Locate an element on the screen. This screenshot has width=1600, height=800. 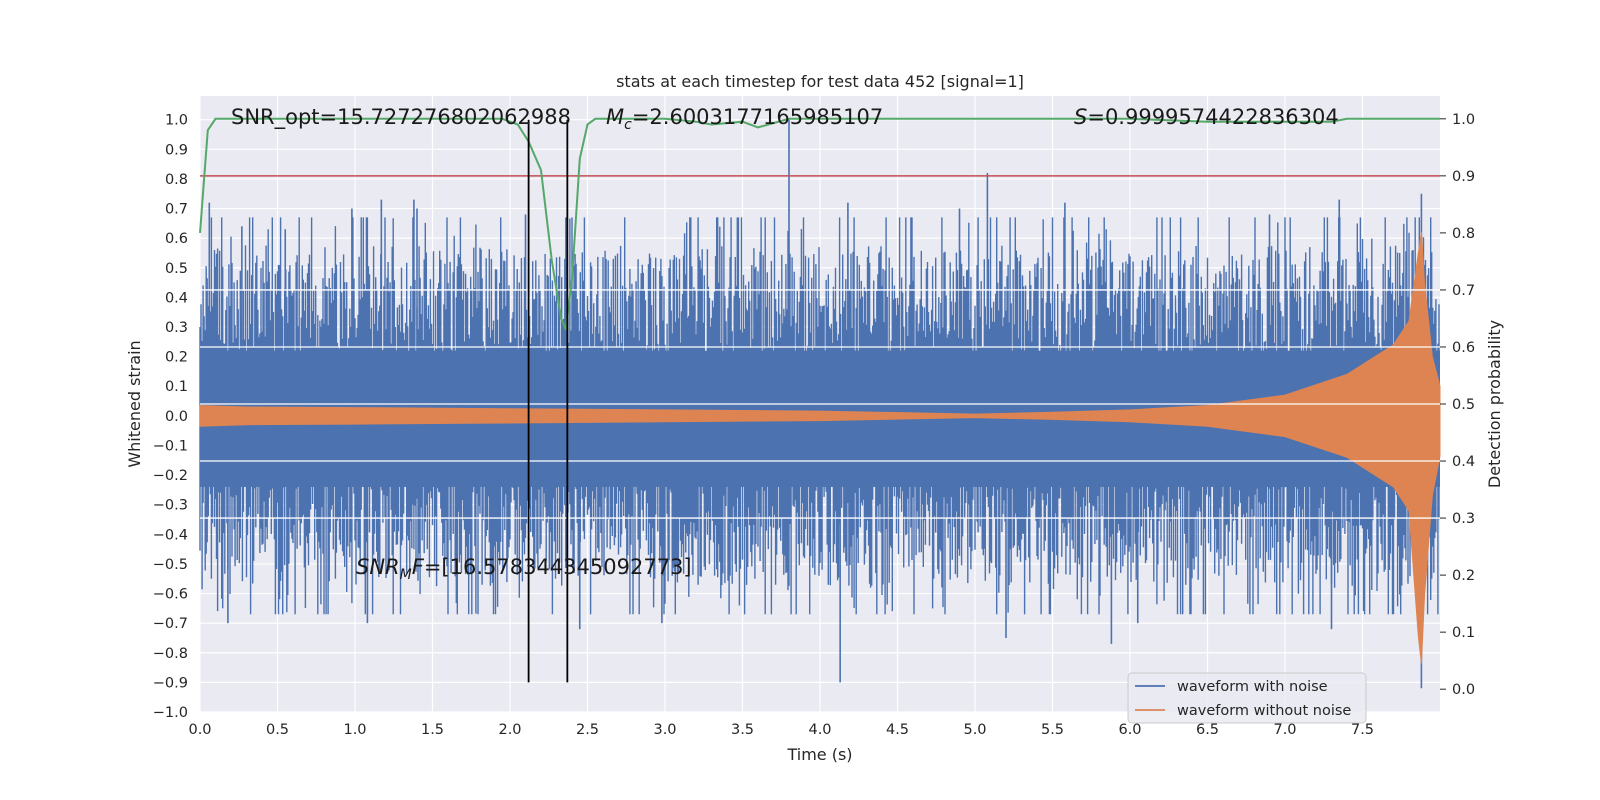
y-tick-label: −0.1 is located at coordinates (170, 446).